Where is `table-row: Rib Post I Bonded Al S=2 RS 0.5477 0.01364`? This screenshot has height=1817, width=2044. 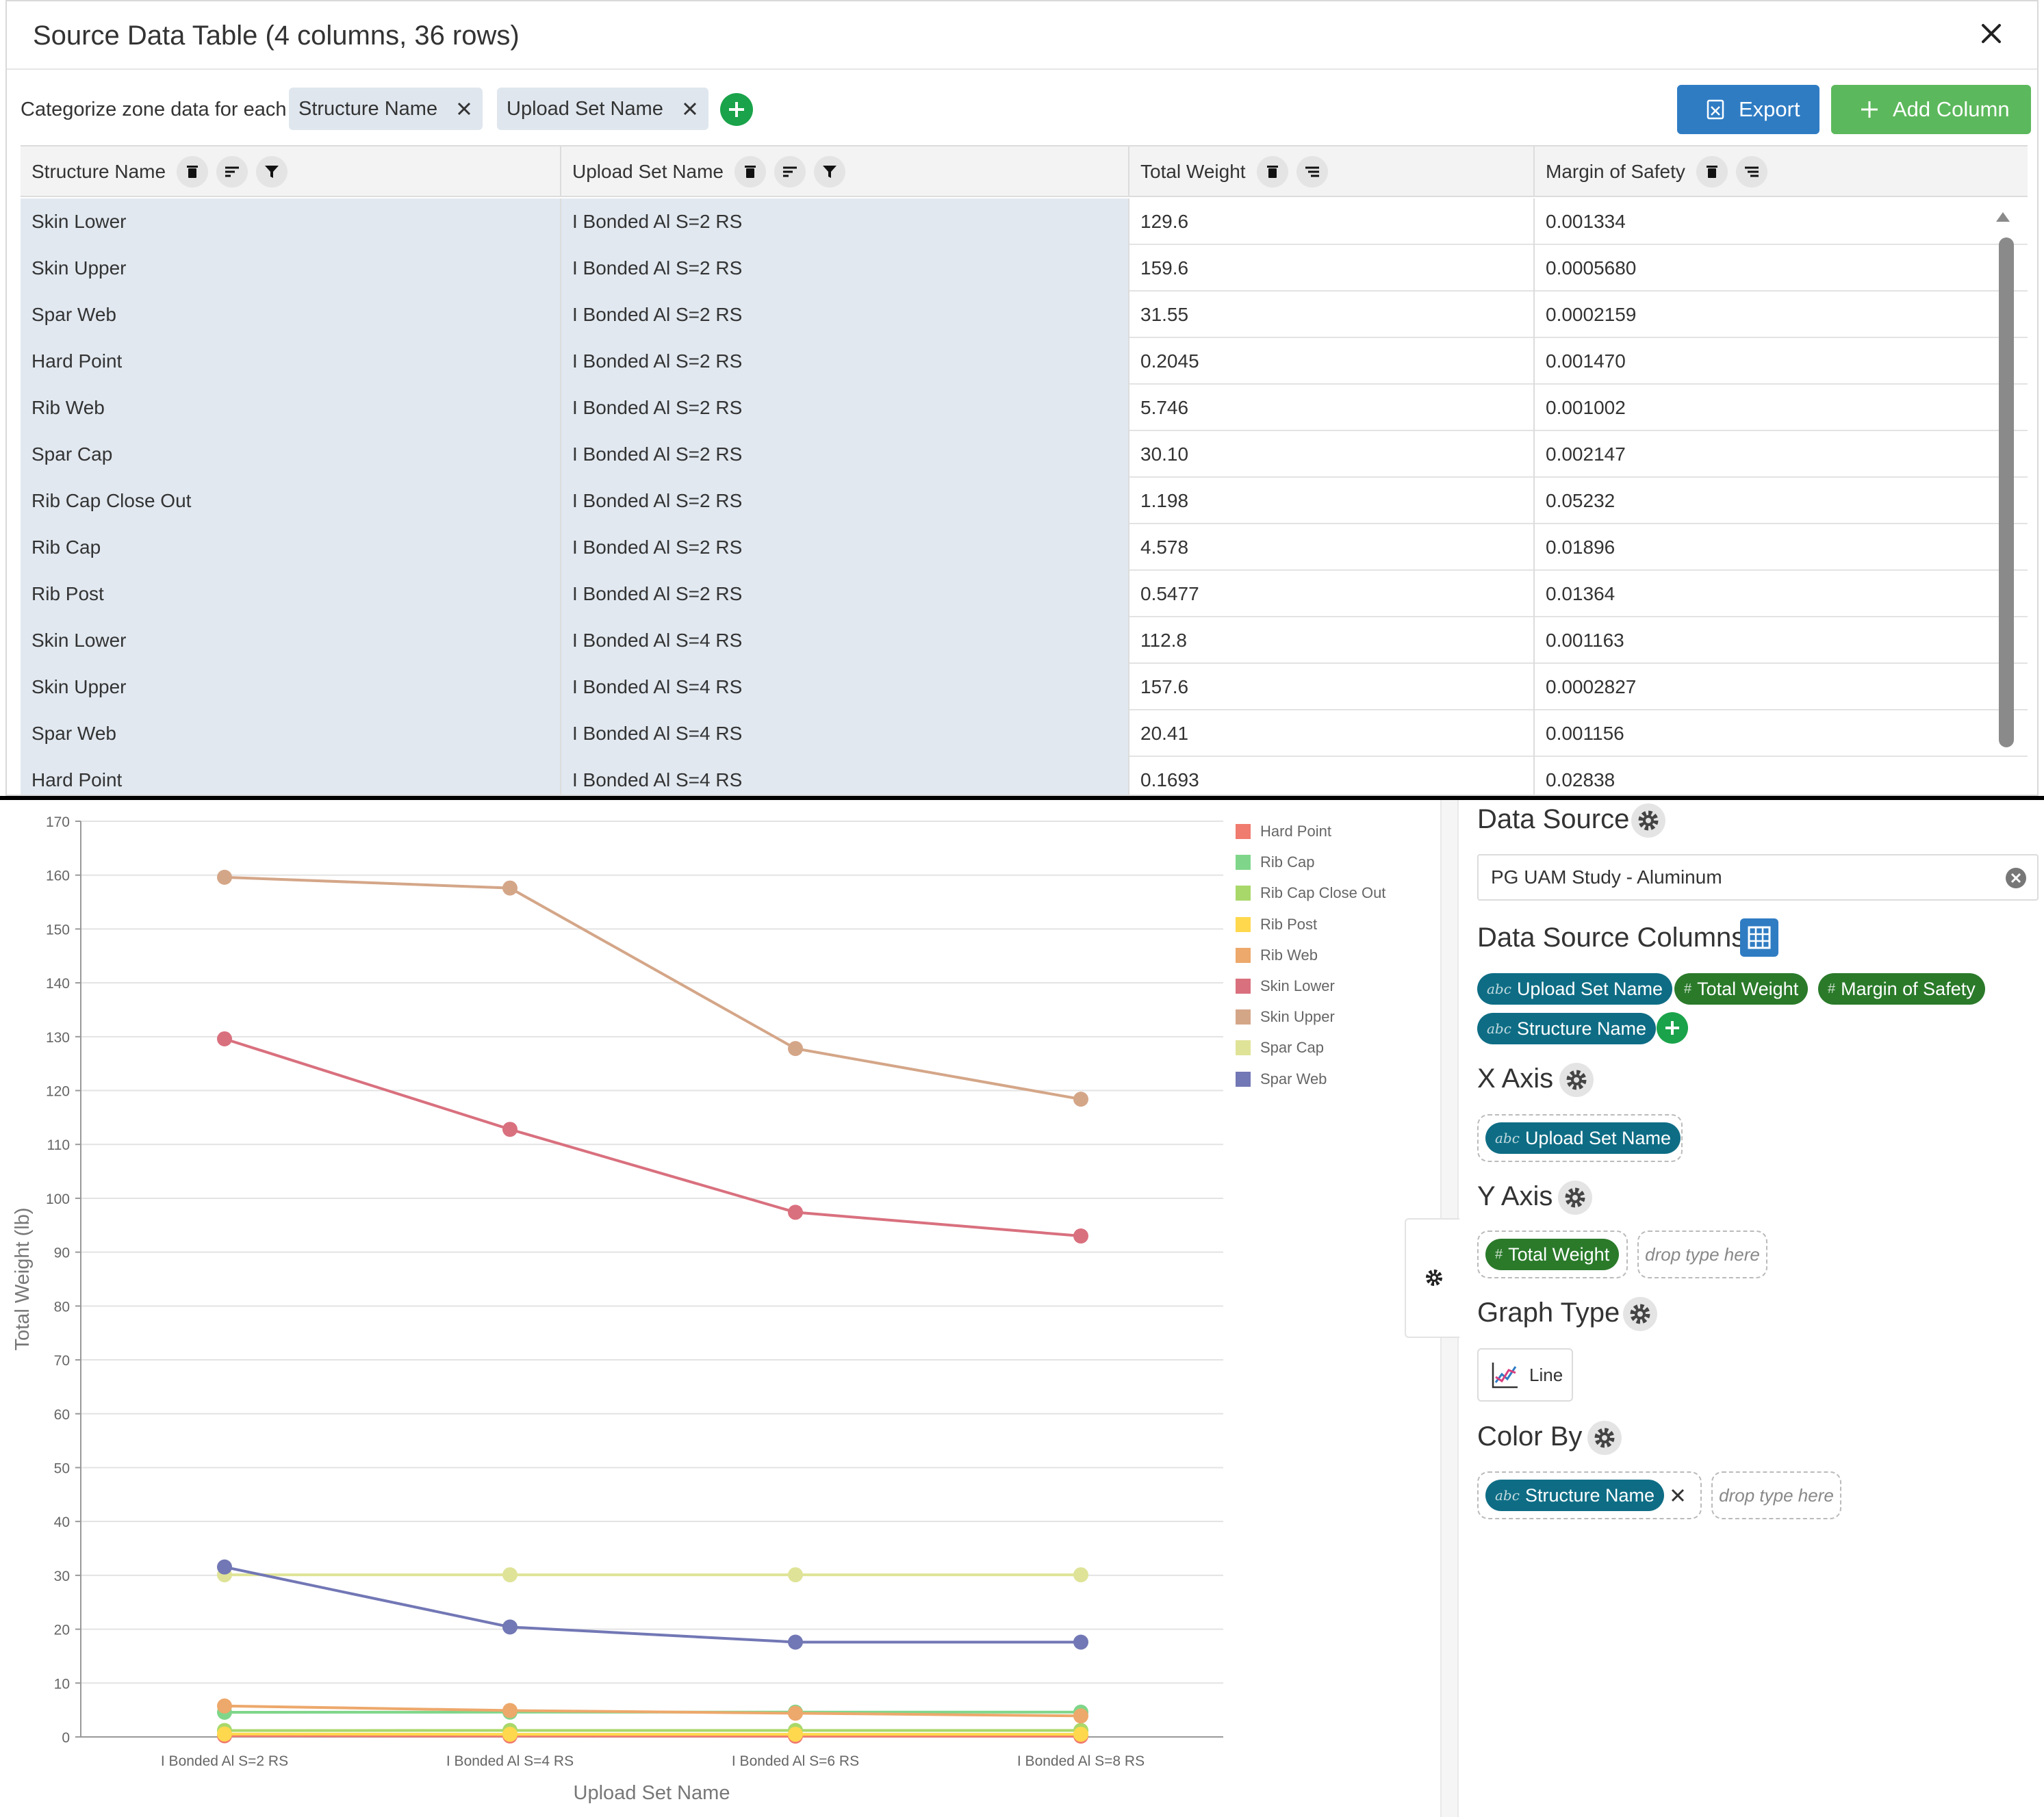 table-row: Rib Post I Bonded Al S=2 RS 0.5477 0.01364 is located at coordinates (1024, 594).